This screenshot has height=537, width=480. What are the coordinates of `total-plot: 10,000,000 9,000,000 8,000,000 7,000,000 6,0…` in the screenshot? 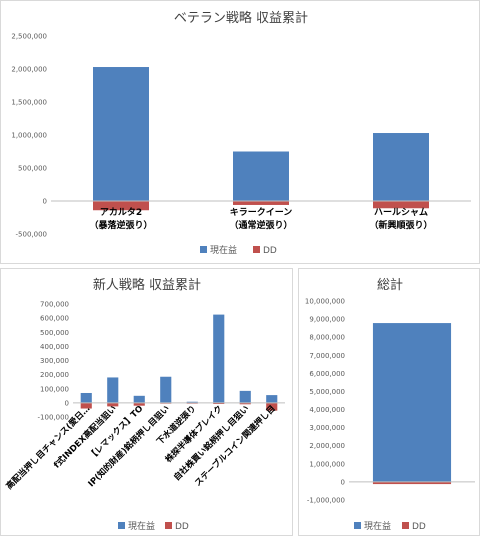 It's located at (390, 401).